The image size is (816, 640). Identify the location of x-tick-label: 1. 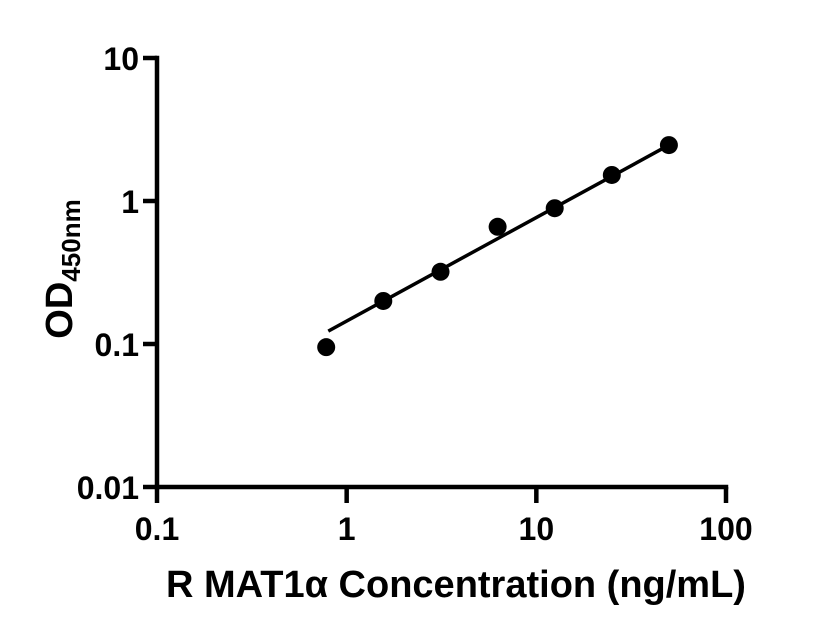
(347, 529).